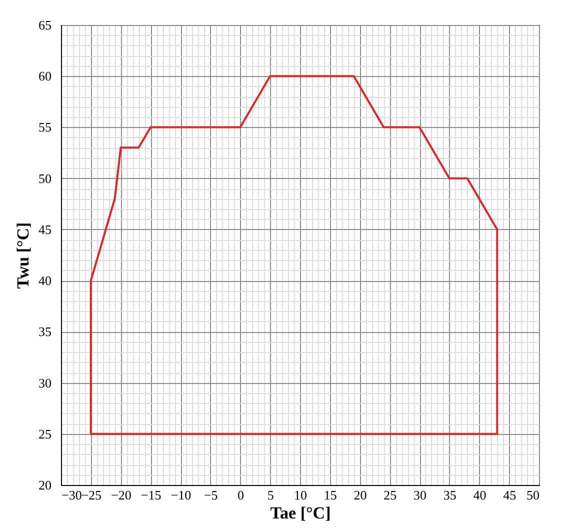  I want to click on x-tick-label: −10, so click(181, 495).